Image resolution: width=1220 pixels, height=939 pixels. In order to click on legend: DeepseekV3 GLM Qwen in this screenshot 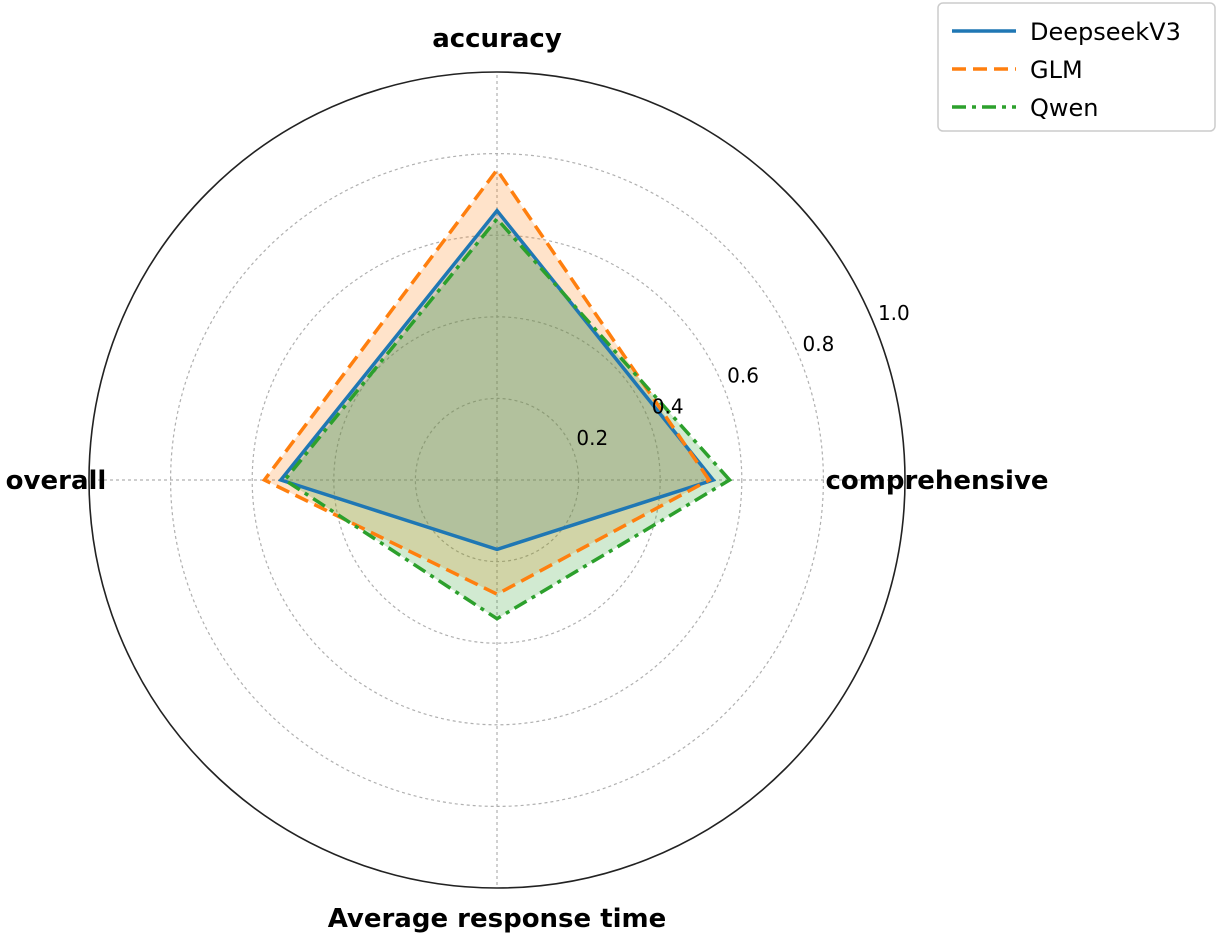, I will do `click(1076, 67)`.